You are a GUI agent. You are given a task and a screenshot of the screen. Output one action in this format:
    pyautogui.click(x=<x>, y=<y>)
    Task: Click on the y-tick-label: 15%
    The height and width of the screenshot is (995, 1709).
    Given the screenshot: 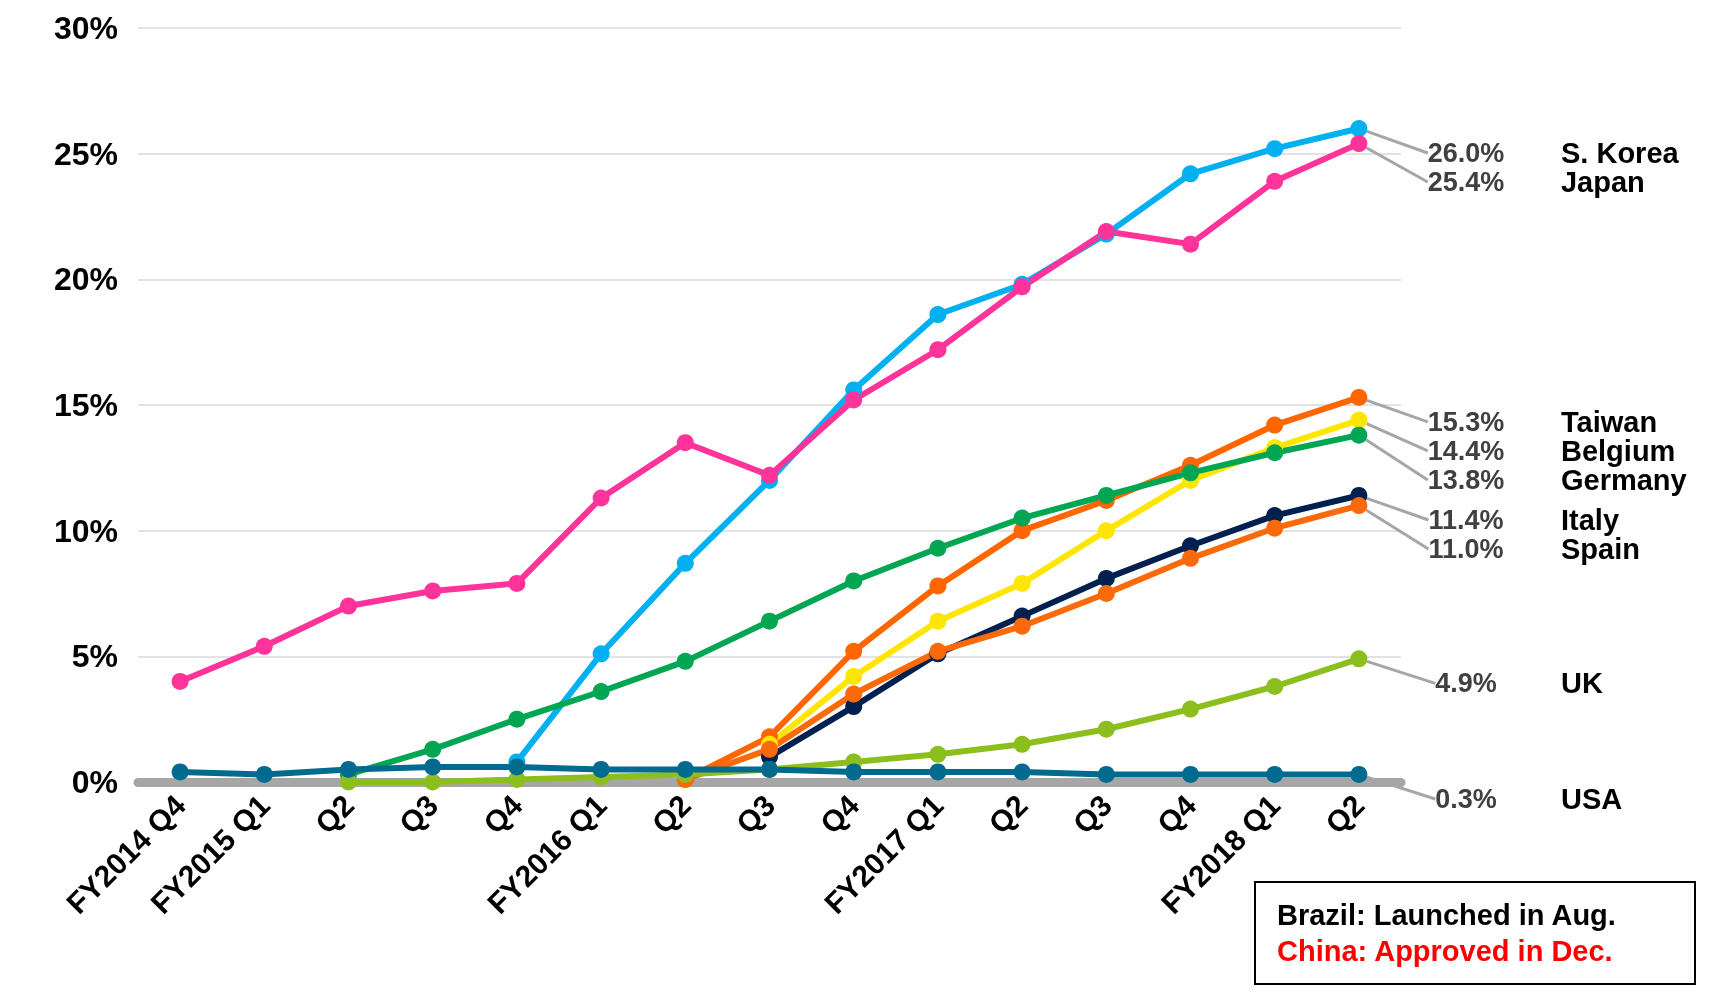 What is the action you would take?
    pyautogui.click(x=85, y=405)
    